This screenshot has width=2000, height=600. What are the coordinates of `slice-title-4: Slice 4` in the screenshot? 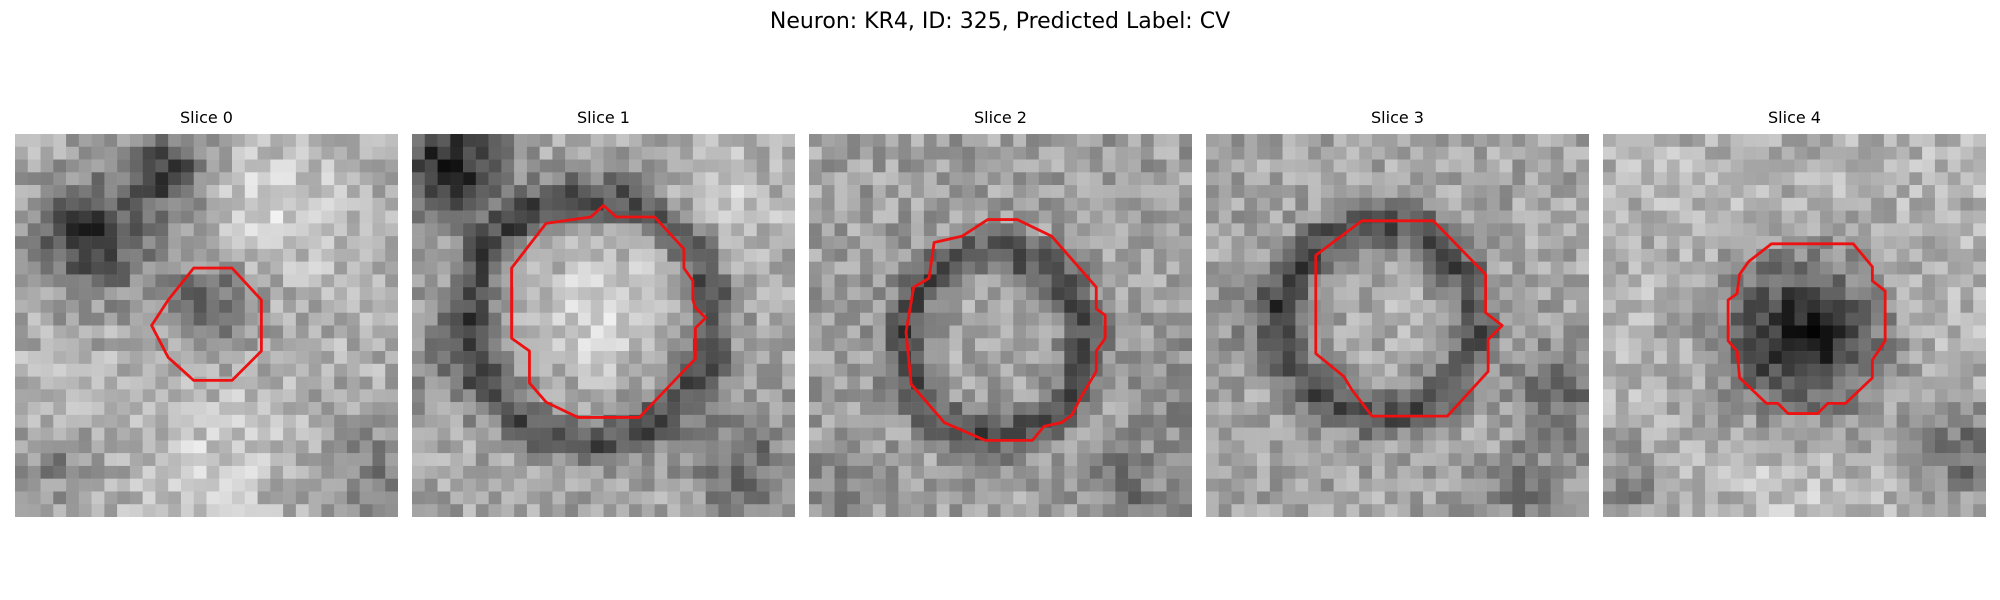 It's located at (1794, 117).